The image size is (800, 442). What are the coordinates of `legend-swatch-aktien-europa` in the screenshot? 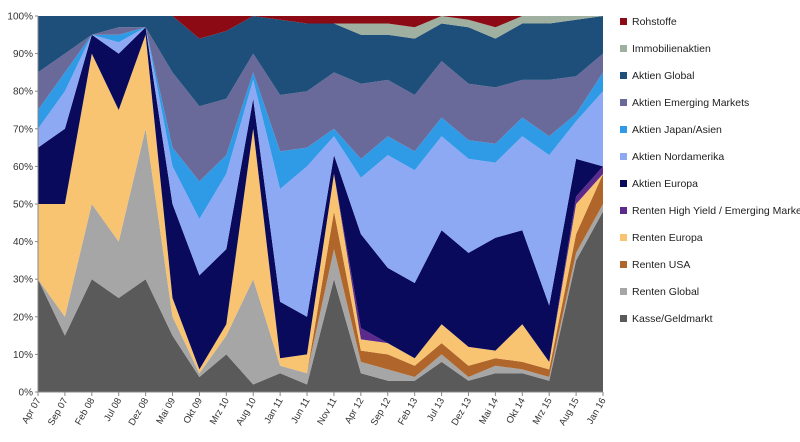 It's located at (623, 183).